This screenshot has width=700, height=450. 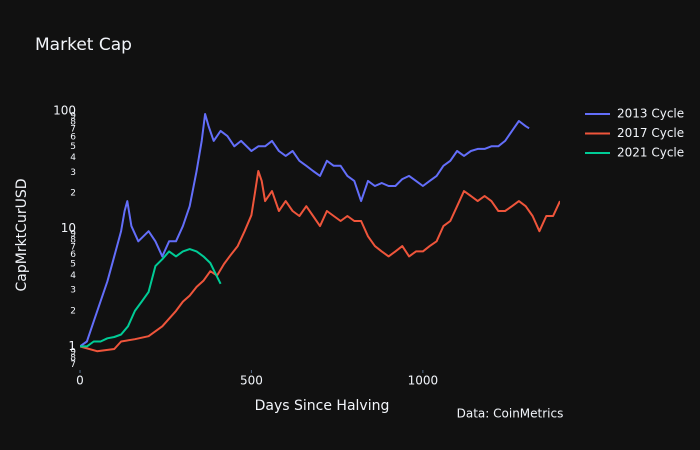 What do you see at coordinates (650, 114) in the screenshot?
I see `legend-label: 2013 Cycle` at bounding box center [650, 114].